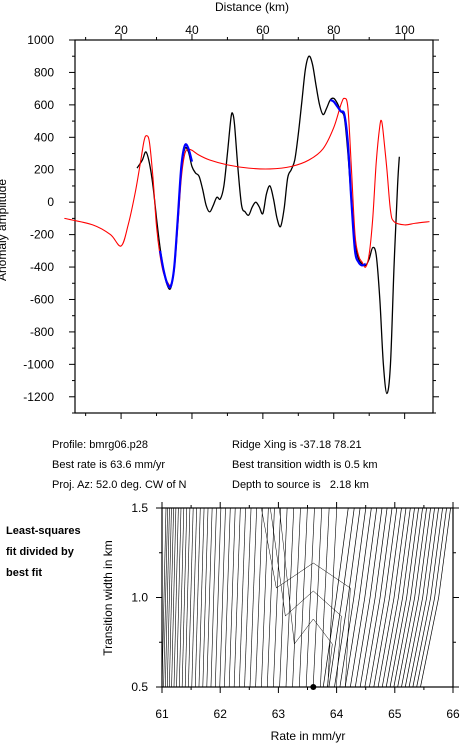 This screenshot has width=467, height=745. I want to click on top-y-tick-label: -1200, so click(38, 397).